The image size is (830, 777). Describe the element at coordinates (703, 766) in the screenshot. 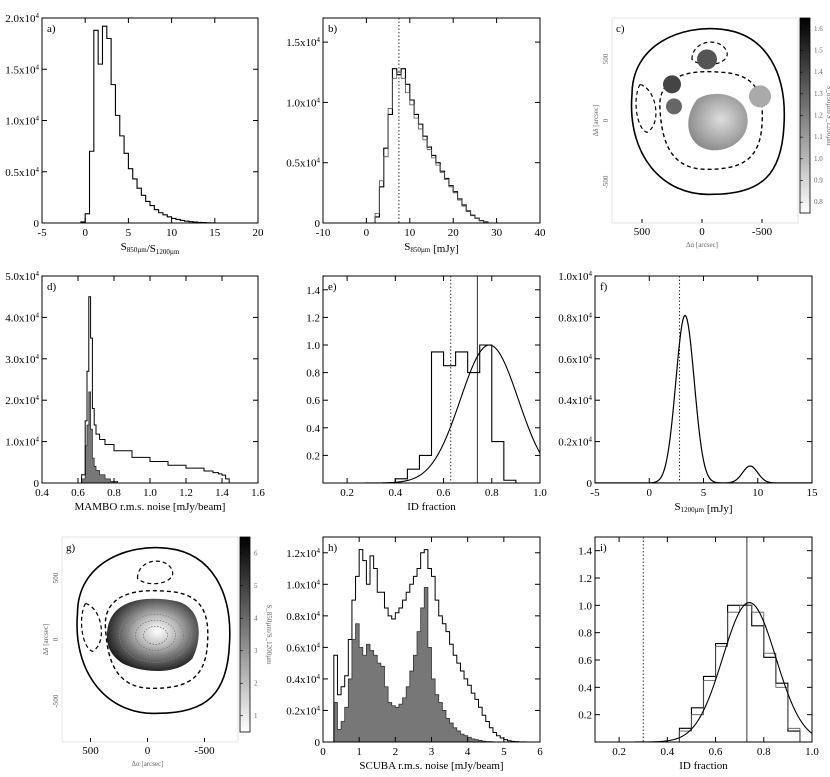

I see `x-axis-label: ID fraction` at that location.